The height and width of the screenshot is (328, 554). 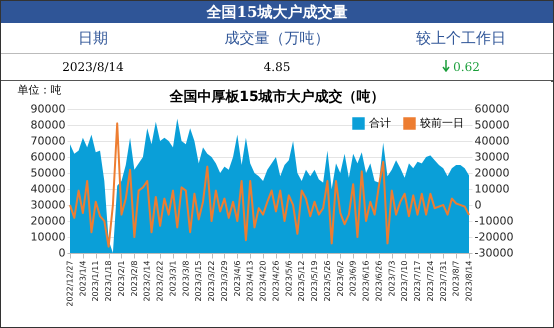 What do you see at coordinates (492, 109) in the screenshot?
I see `y2-tick-label: 60000` at bounding box center [492, 109].